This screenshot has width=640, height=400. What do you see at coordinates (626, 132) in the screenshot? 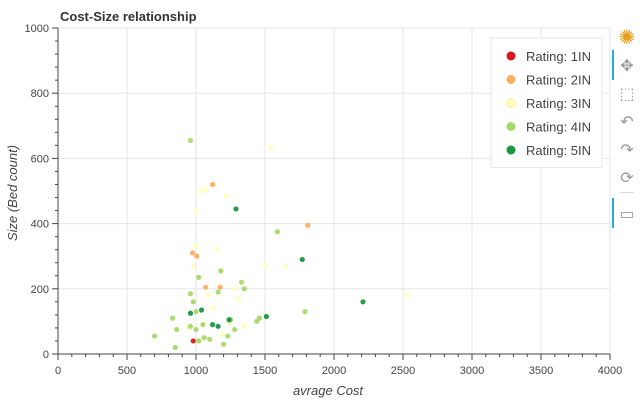
I see `chart-toolbar: ✺ ✥ ⬚ ↶ ↷ ⟳ ▭` at bounding box center [626, 132].